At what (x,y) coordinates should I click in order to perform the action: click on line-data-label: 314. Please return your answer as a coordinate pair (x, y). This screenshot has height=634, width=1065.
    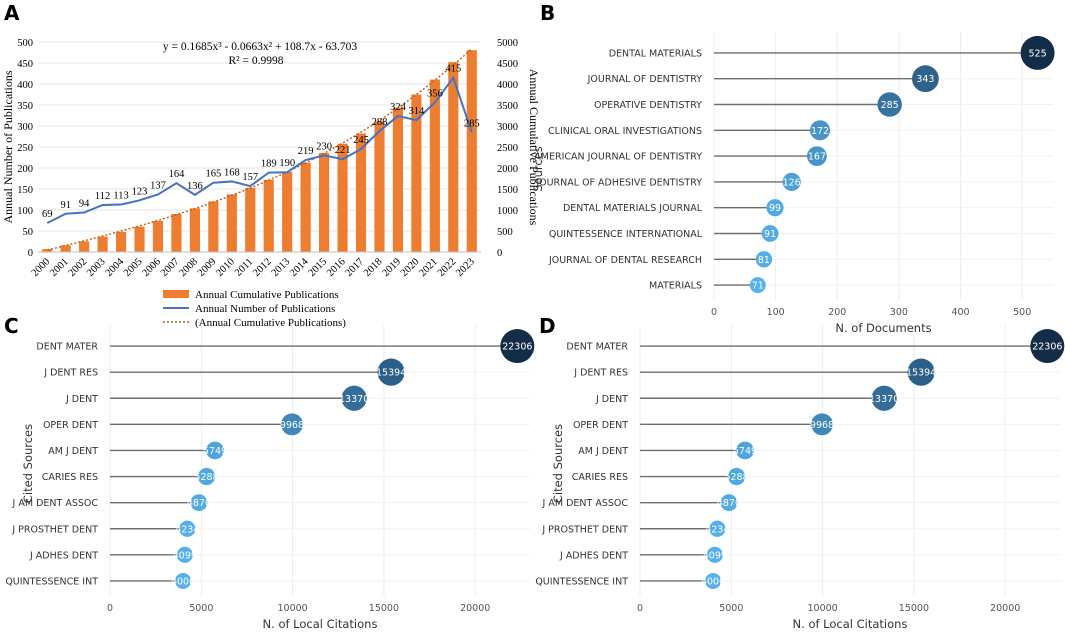
    Looking at the image, I should click on (417, 111).